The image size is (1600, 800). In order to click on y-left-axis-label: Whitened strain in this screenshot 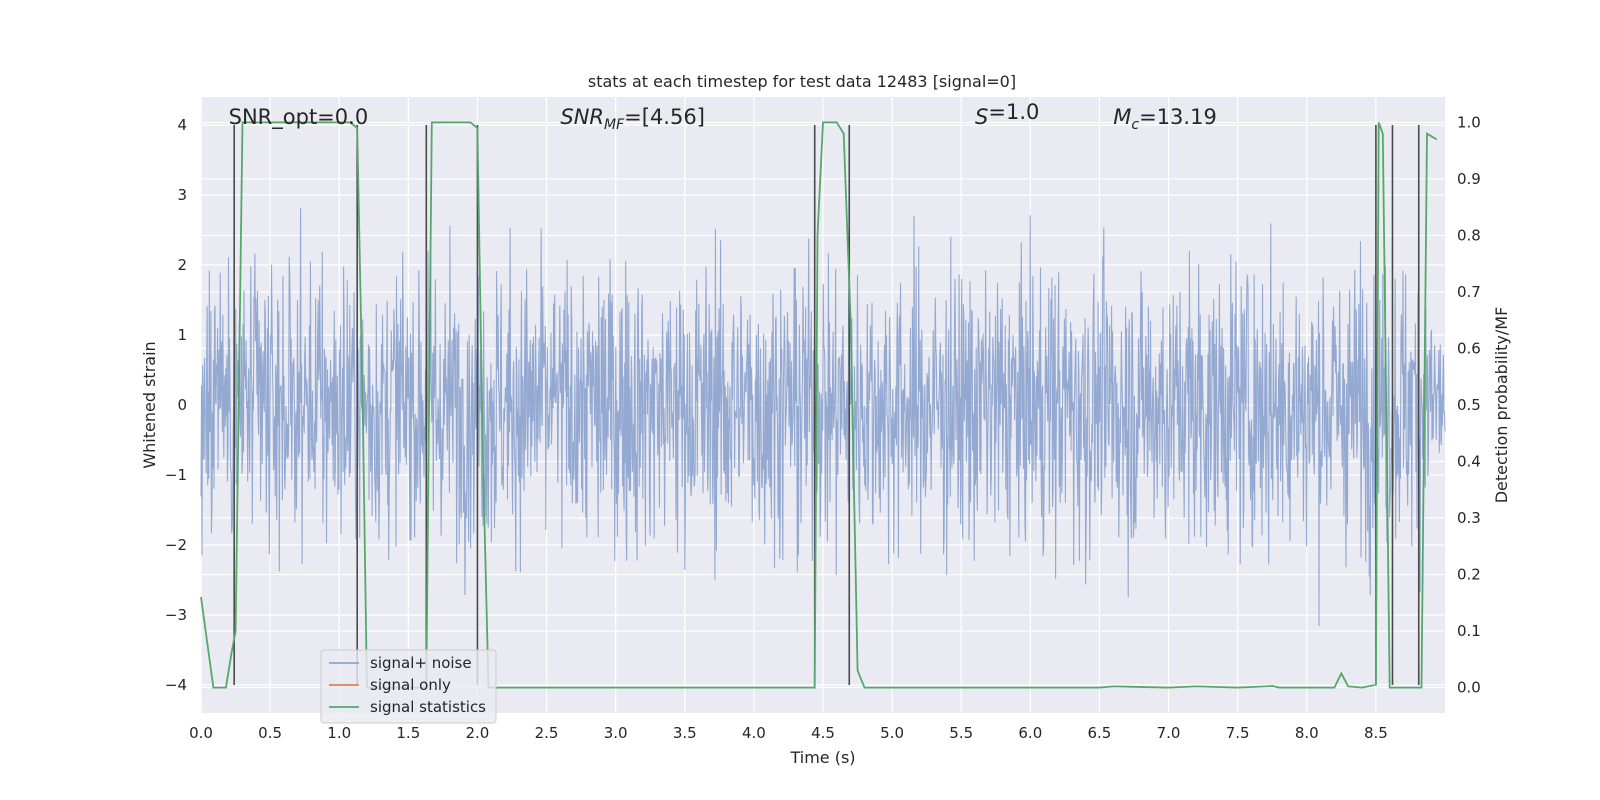, I will do `click(149, 404)`.